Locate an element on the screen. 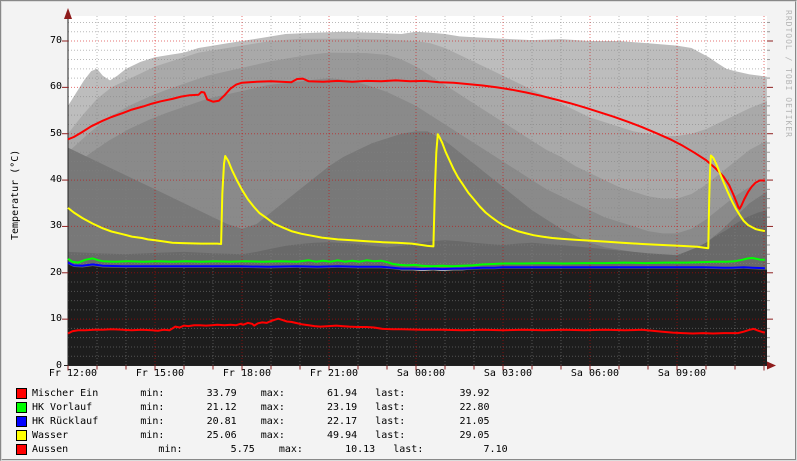 This screenshot has height=461, width=797. y-axis-arrow is located at coordinates (68, 13).